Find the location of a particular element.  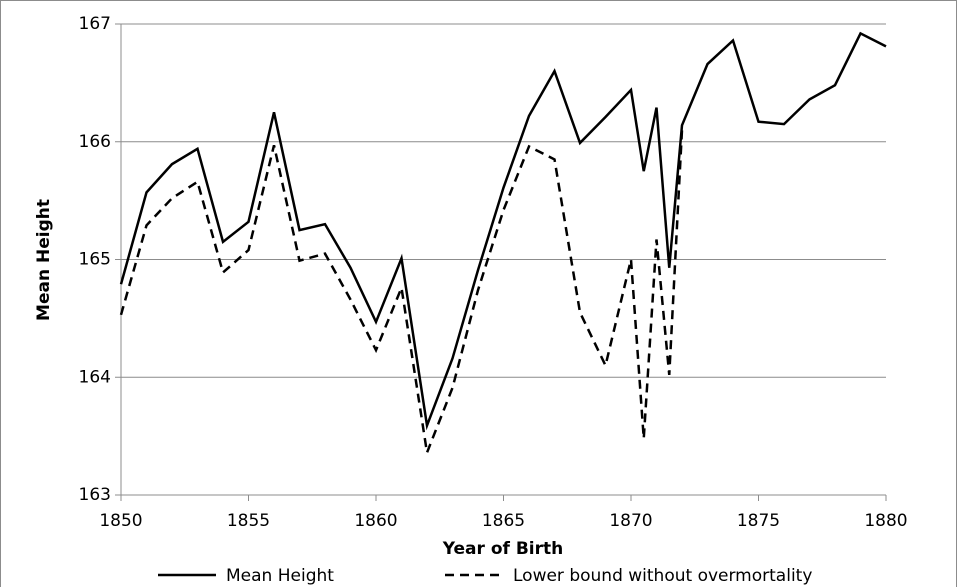

x-tick-label: 1850 is located at coordinates (120, 521).